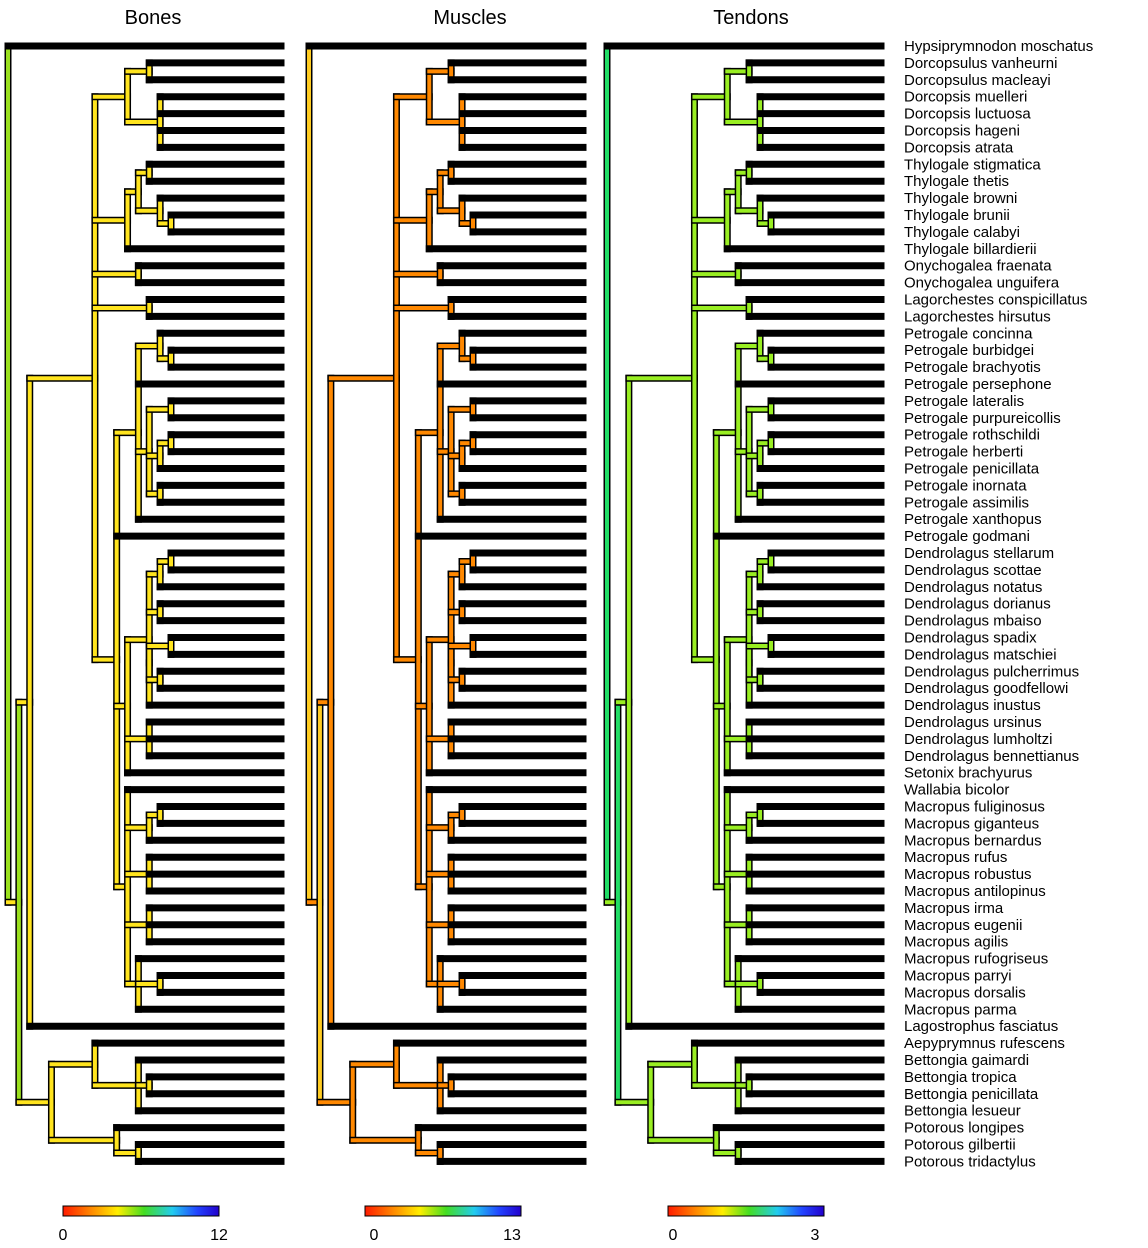 The width and height of the screenshot is (1148, 1248). What do you see at coordinates (971, 1094) in the screenshot?
I see `taxon-label: Bettongia penicillata` at bounding box center [971, 1094].